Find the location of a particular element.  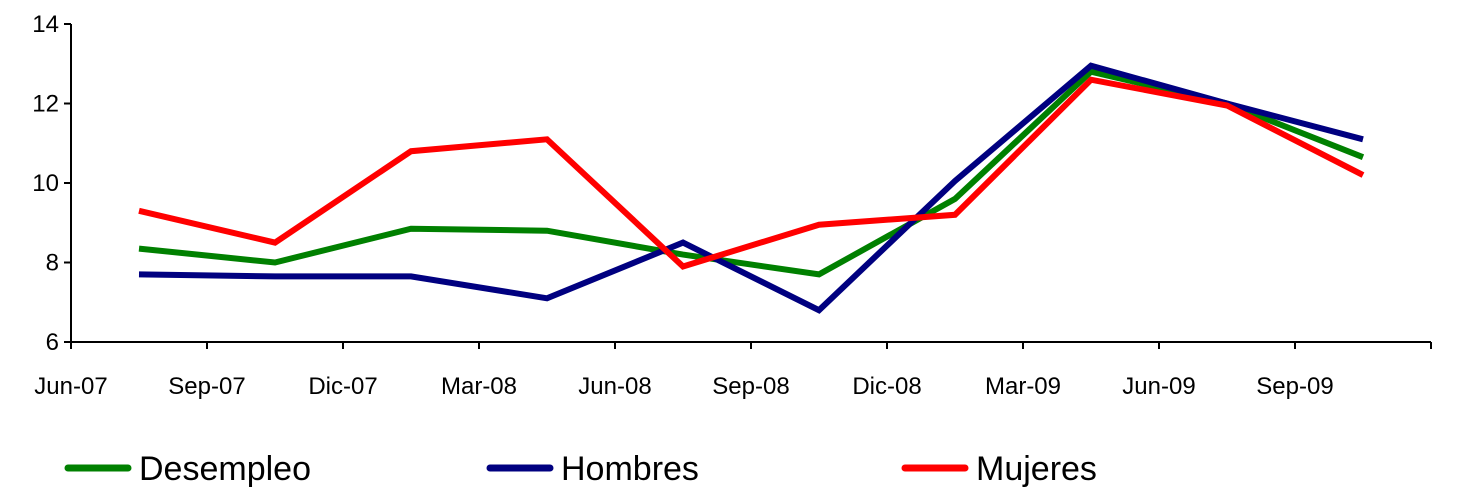

x-tick-label: Mar-08 is located at coordinates (479, 386).